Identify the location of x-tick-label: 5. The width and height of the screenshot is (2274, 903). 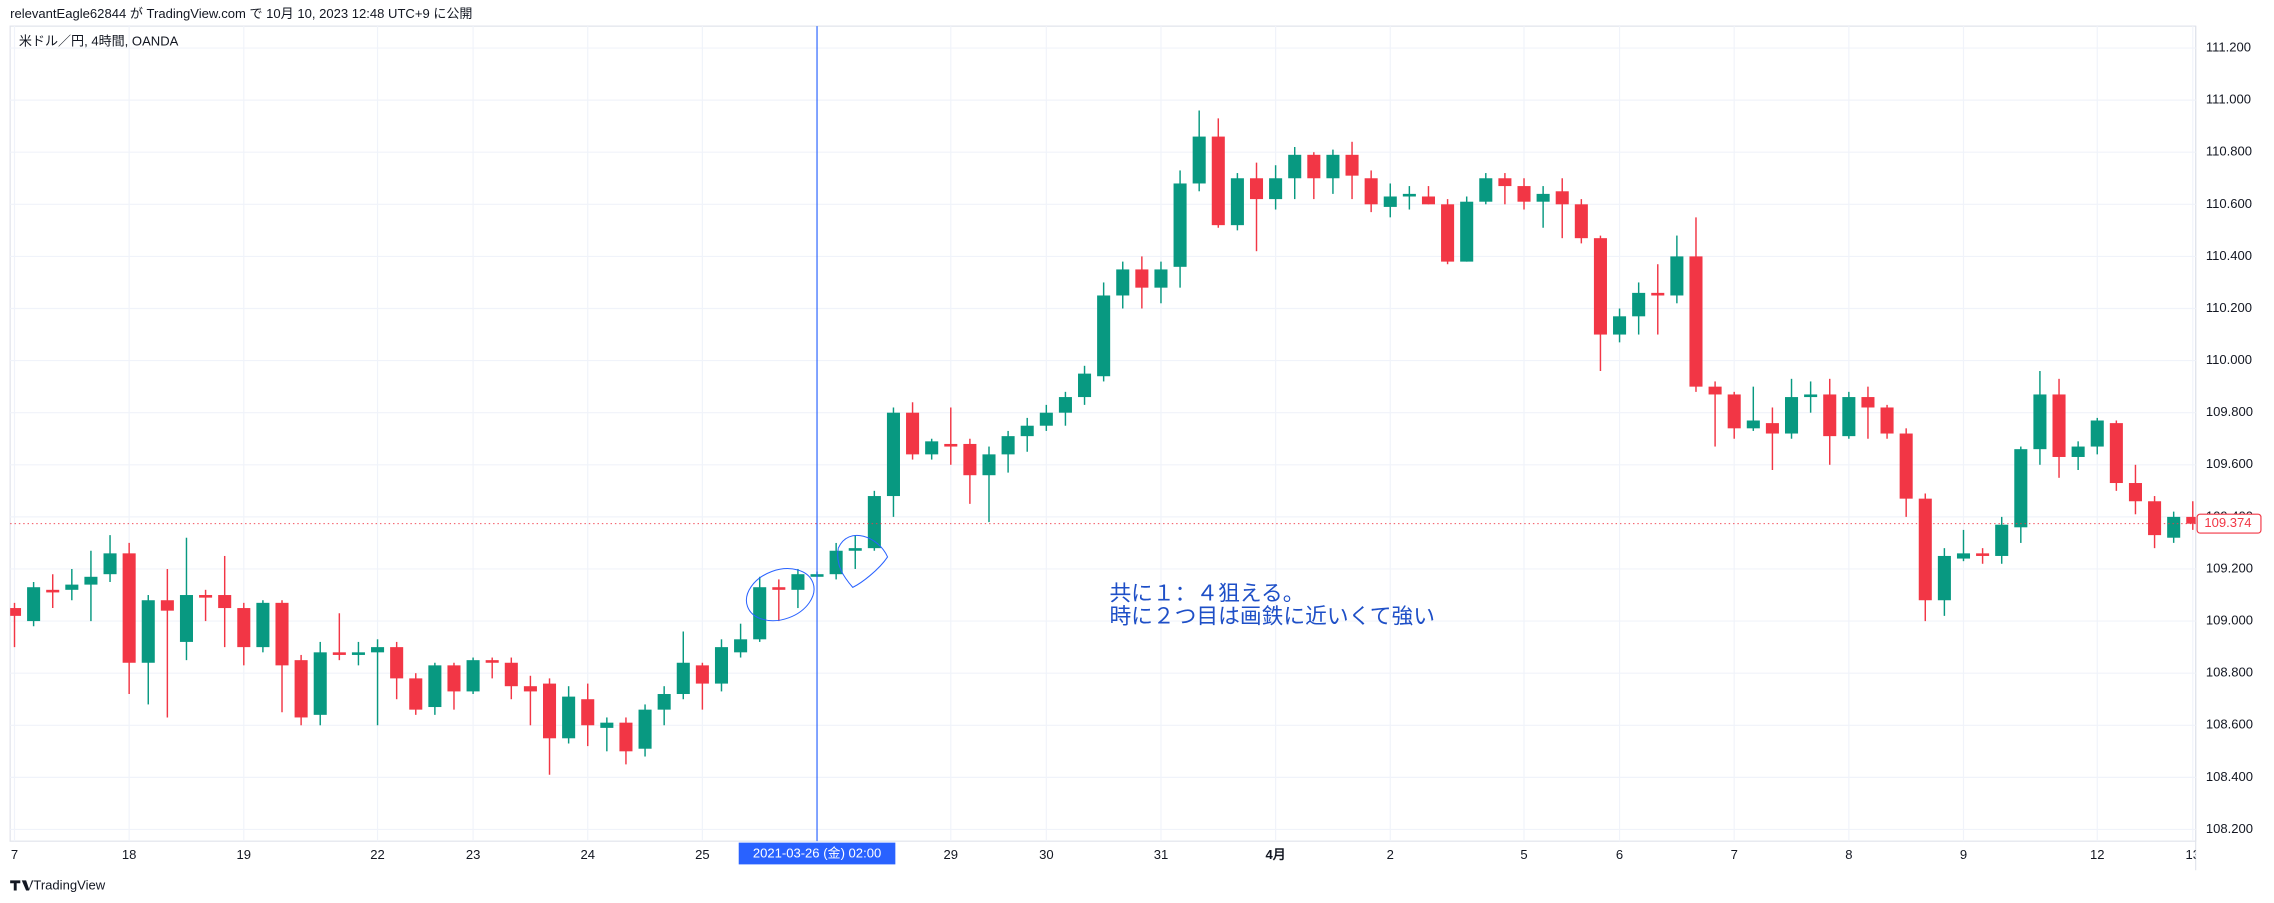
(1523, 854).